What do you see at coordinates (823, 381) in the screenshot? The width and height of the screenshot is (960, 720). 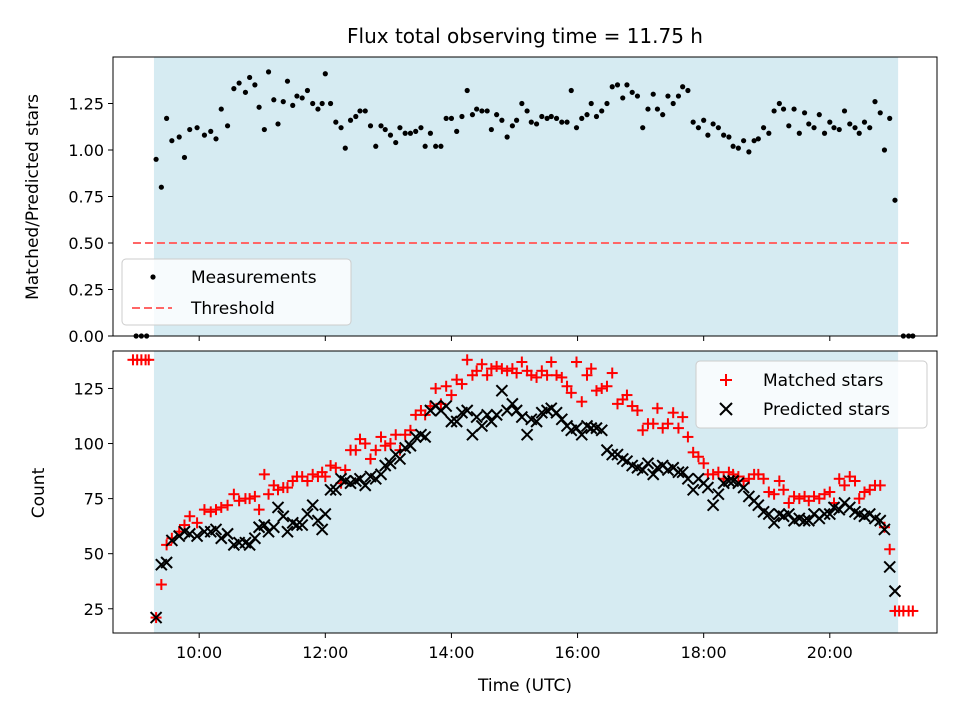 I see `legend-matched-label: Matched stars` at bounding box center [823, 381].